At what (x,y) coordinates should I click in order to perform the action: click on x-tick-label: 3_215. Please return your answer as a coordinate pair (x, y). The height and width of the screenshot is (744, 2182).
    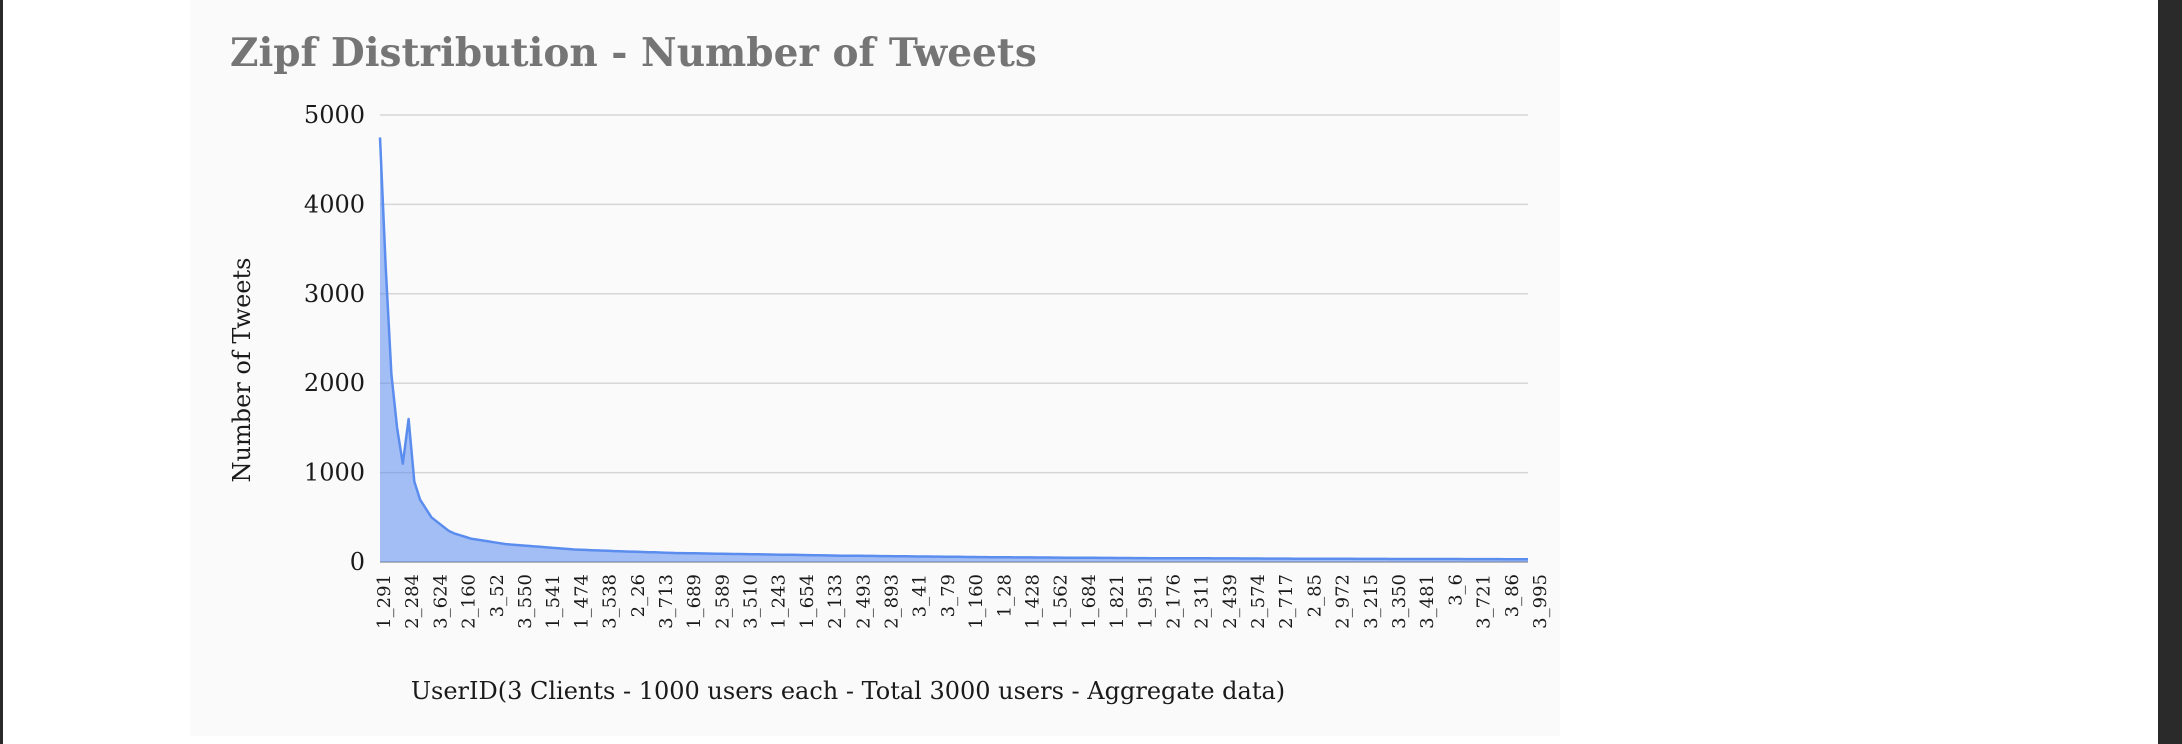
    Looking at the image, I should click on (1371, 601).